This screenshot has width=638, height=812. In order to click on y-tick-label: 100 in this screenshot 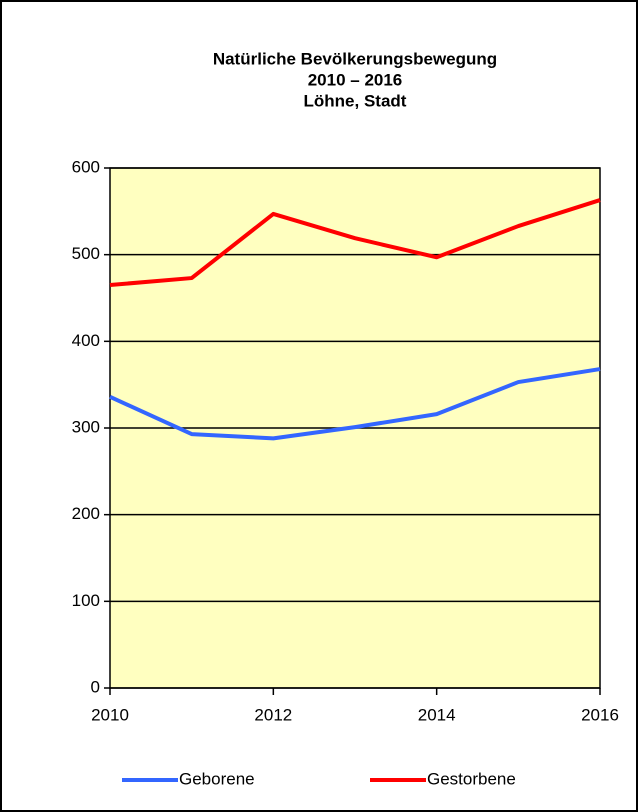, I will do `click(86, 600)`.